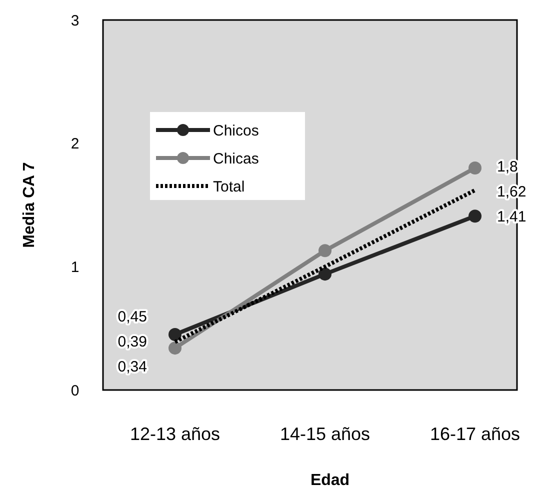 The height and width of the screenshot is (495, 544). I want to click on y-tick-label: 2, so click(75, 144).